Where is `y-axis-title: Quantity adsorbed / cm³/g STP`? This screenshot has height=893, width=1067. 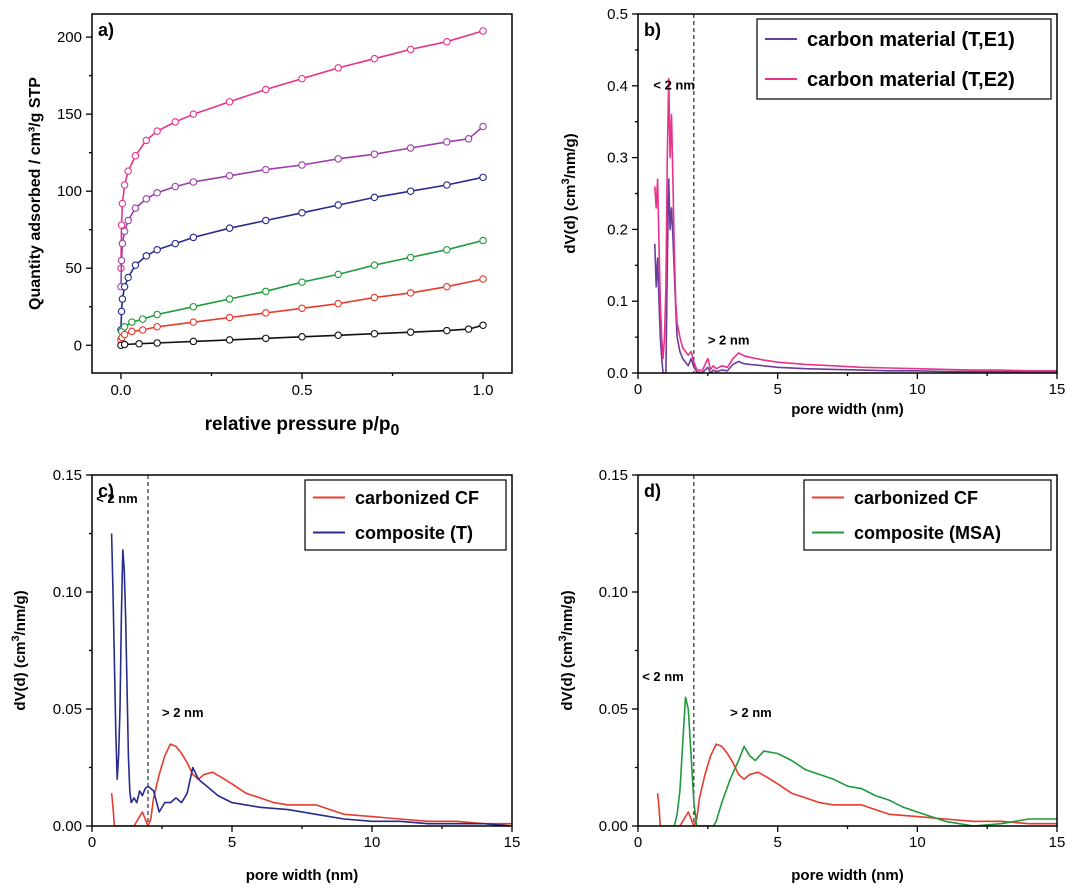 y-axis-title: Quantity adsorbed / cm³/g STP is located at coordinates (35, 193).